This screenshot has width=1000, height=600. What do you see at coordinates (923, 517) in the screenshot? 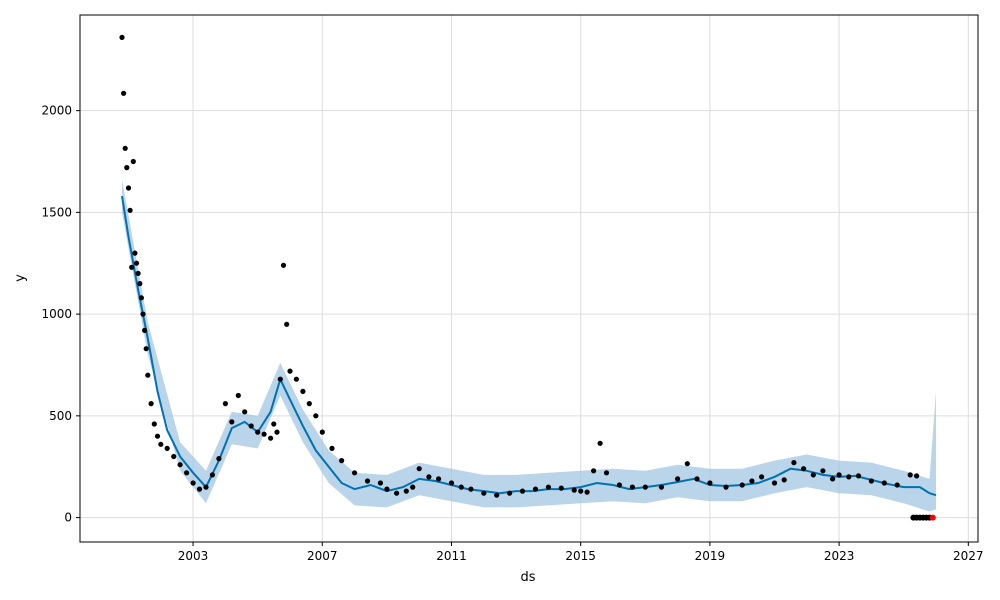
I see `future-points-layer` at bounding box center [923, 517].